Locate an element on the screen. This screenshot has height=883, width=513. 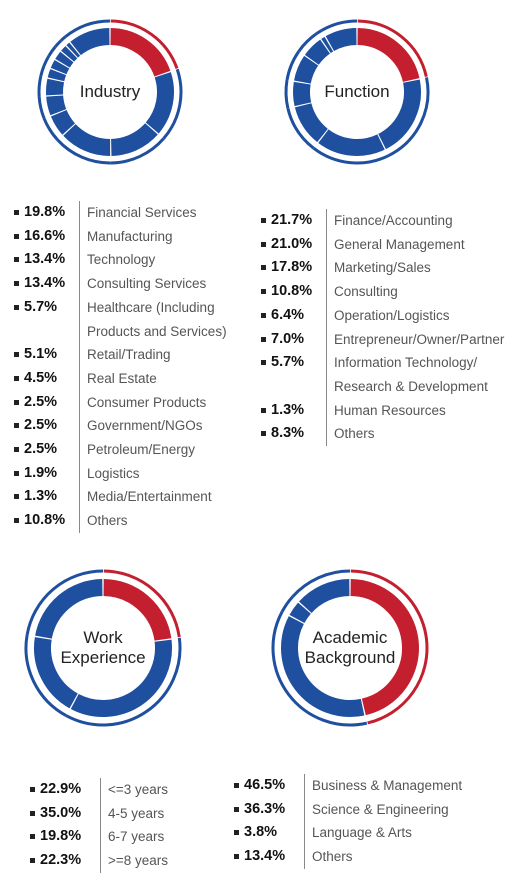
legend-label: Logistics is located at coordinates (165, 473).